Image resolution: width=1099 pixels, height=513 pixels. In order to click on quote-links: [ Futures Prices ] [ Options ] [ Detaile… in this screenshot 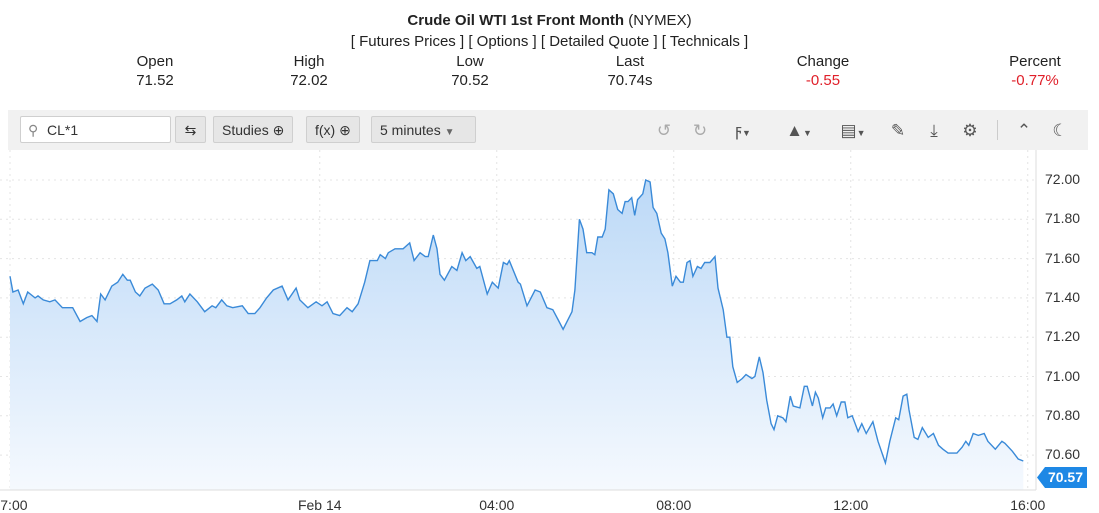, I will do `click(549, 41)`.